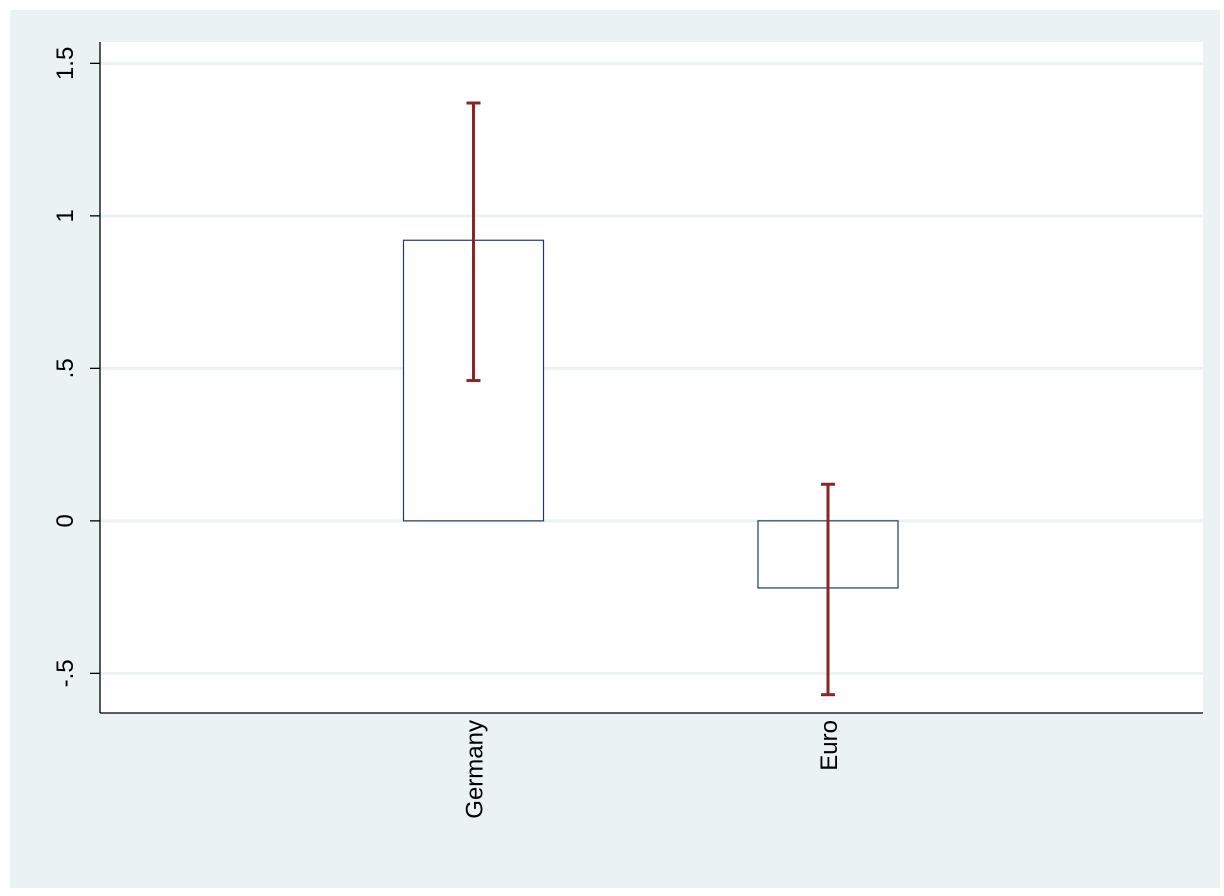 The width and height of the screenshot is (1224, 896). Describe the element at coordinates (65, 520) in the screenshot. I see `y-tick-label: 0` at that location.